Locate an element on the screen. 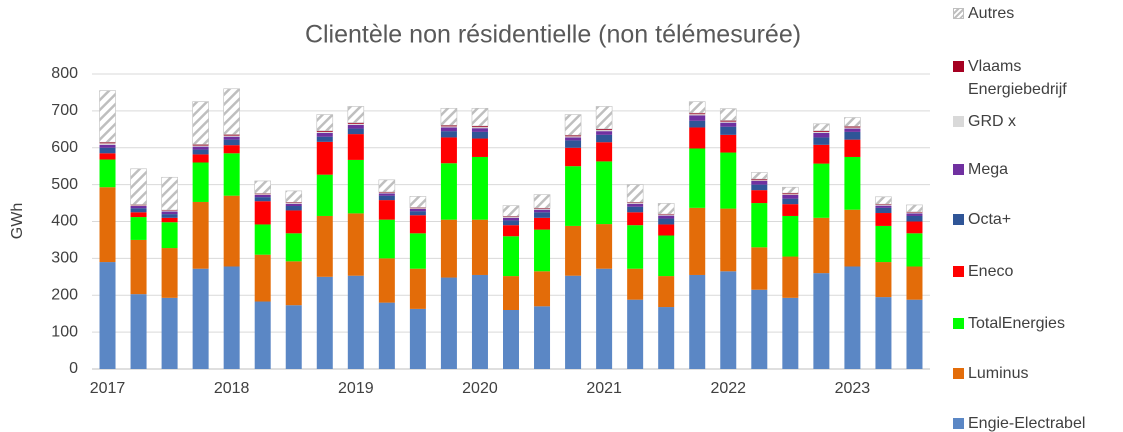  legend-label: Luminus is located at coordinates (998, 373).